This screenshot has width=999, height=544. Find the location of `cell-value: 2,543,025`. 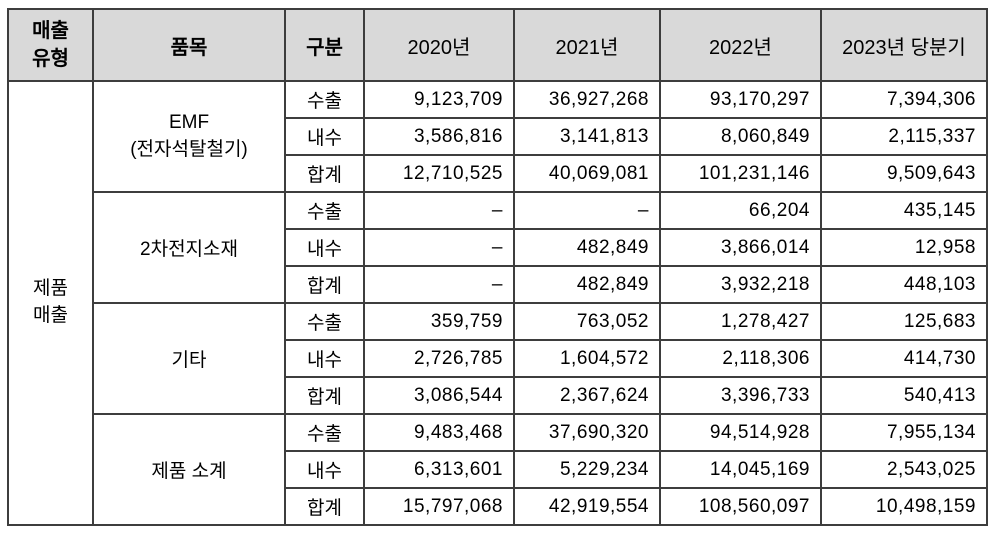

cell-value: 2,543,025 is located at coordinates (904, 469).